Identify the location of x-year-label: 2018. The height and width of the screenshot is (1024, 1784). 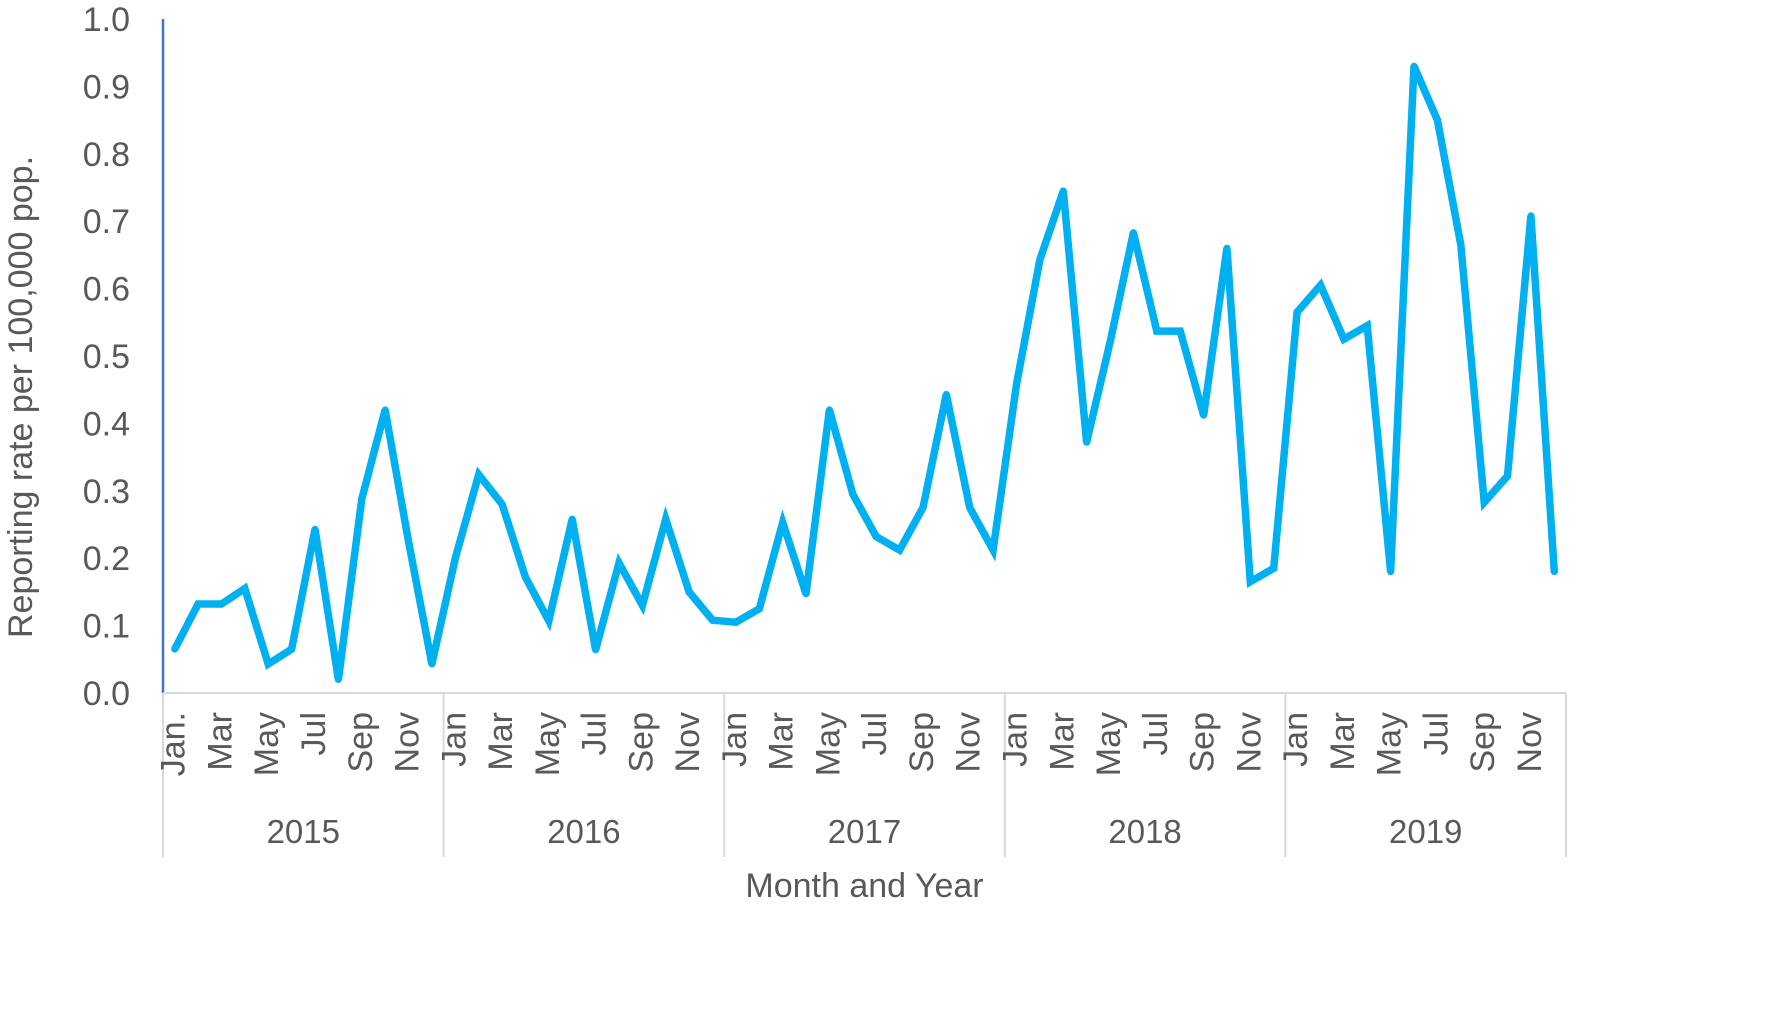
(1144, 831).